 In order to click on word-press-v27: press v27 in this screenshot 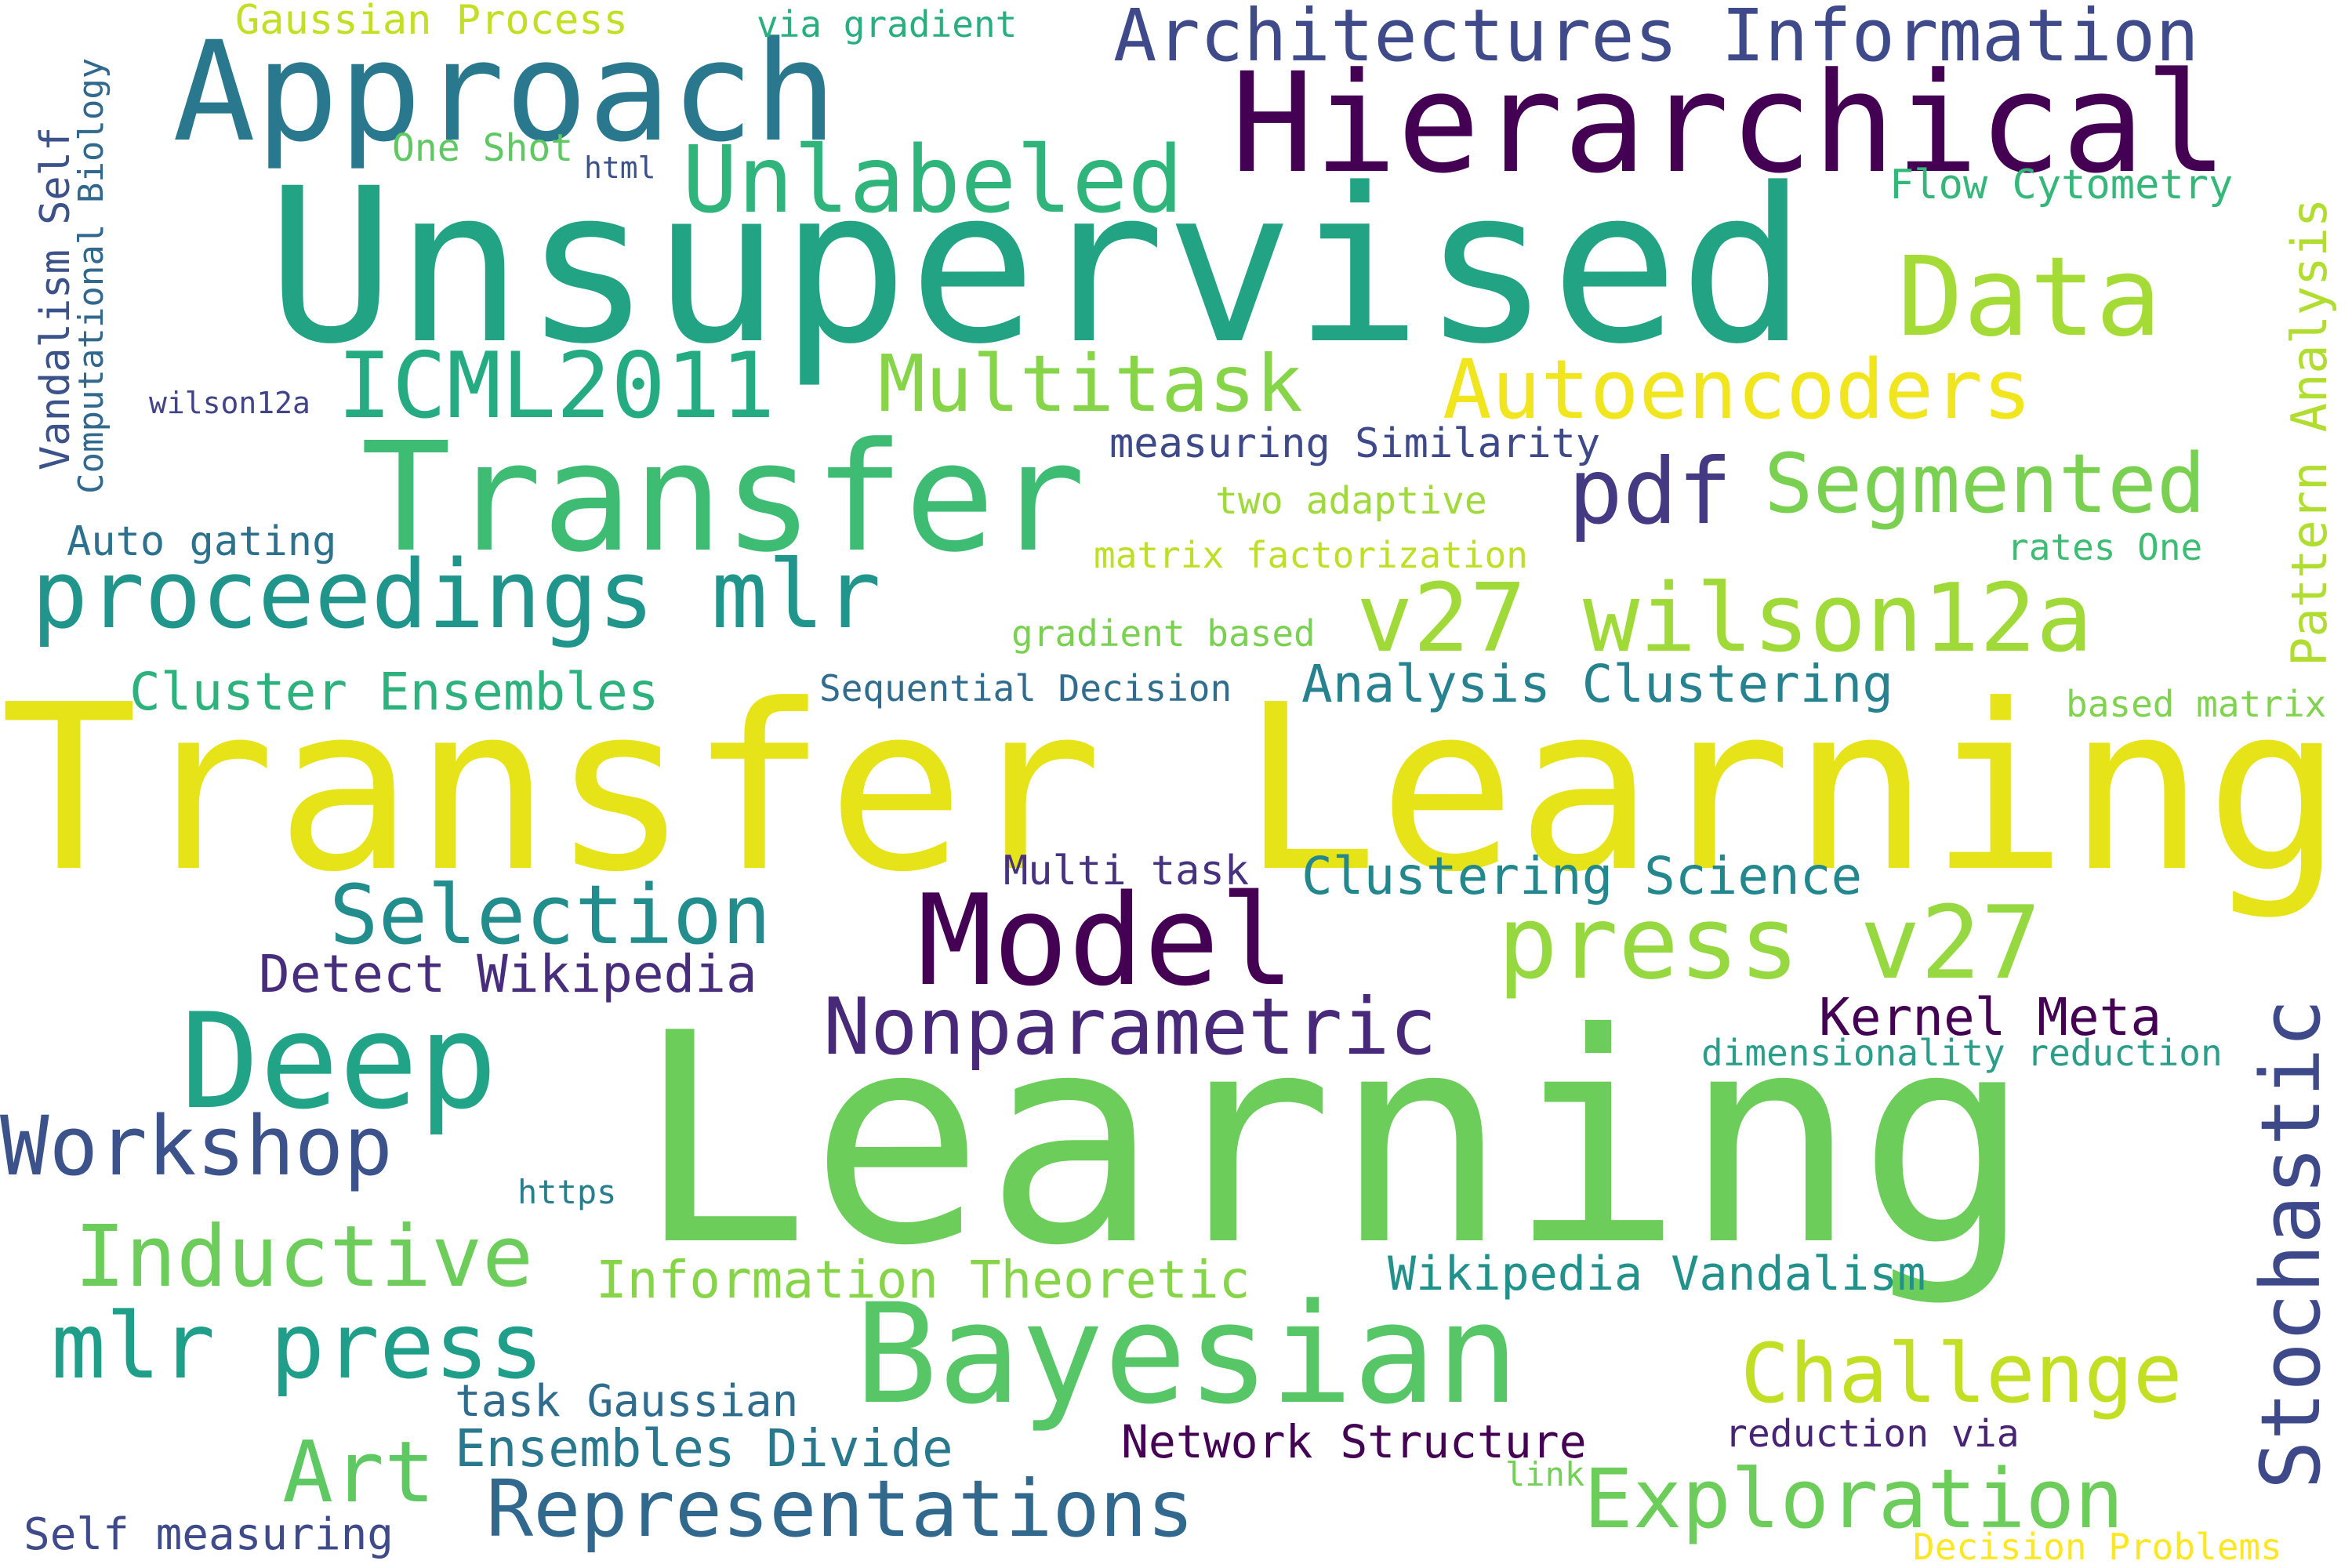, I will do `click(1770, 944)`.